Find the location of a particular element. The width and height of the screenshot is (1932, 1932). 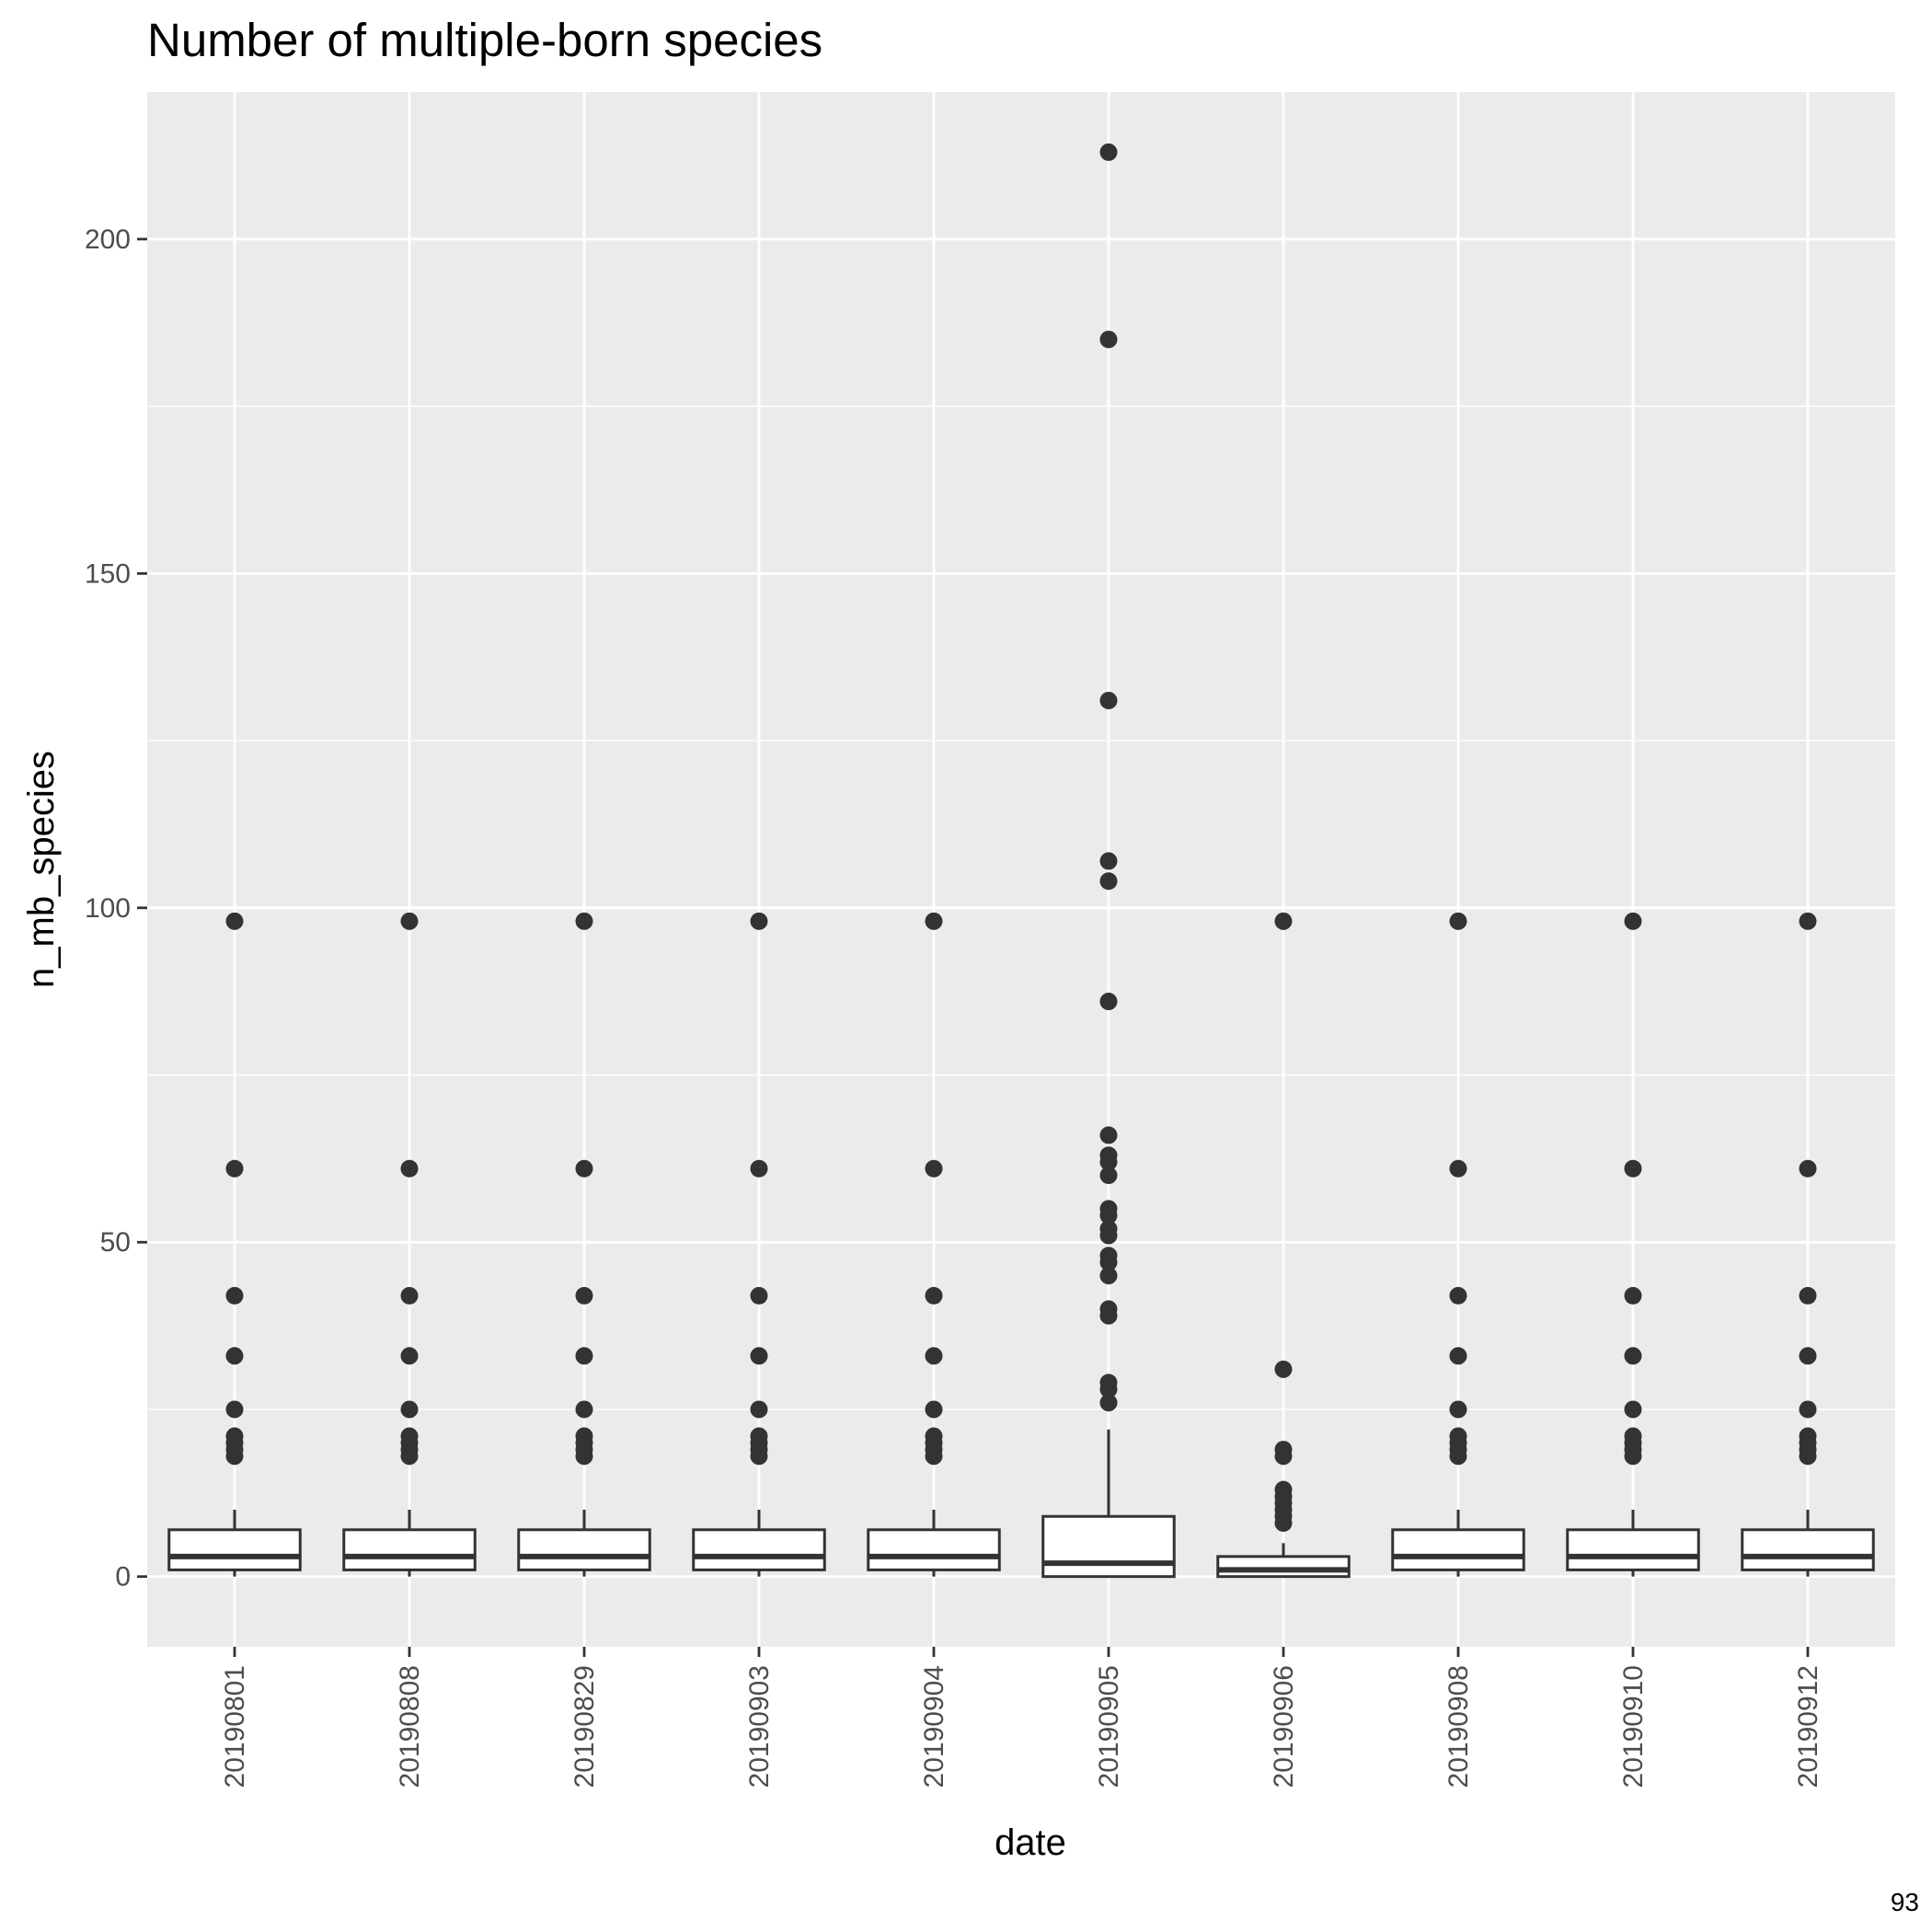

x-tick-label: 20190910 is located at coordinates (1633, 1726).